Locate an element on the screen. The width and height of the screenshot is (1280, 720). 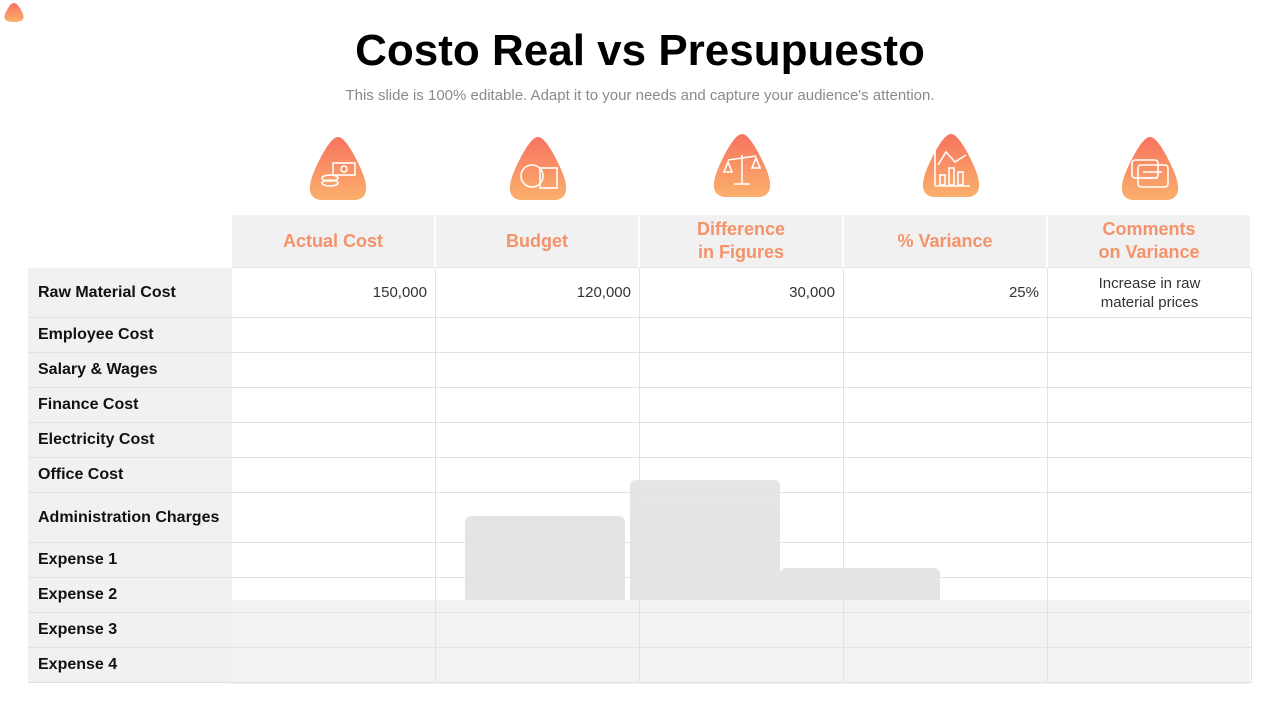
row-label: Expense 1 is located at coordinates (130, 560).